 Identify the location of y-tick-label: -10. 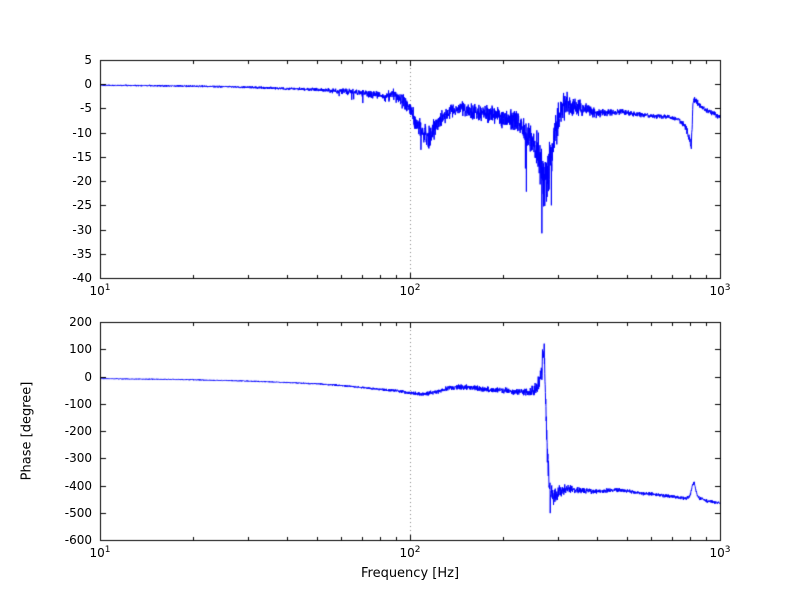
(82, 132).